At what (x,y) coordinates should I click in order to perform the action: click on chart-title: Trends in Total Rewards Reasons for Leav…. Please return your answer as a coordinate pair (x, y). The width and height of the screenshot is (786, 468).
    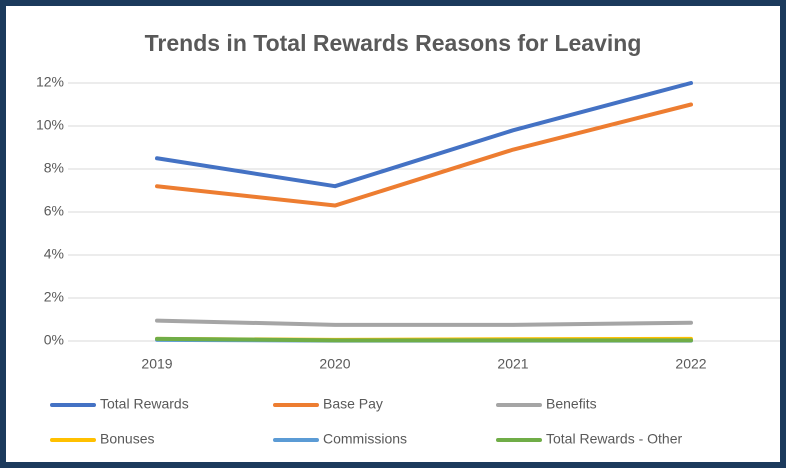
    Looking at the image, I should click on (393, 43).